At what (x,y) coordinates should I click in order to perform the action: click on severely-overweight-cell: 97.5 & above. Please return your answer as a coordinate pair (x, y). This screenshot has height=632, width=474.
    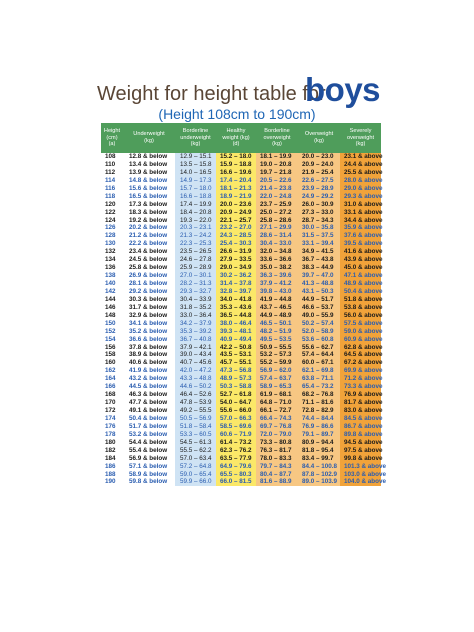
    Looking at the image, I should click on (361, 450).